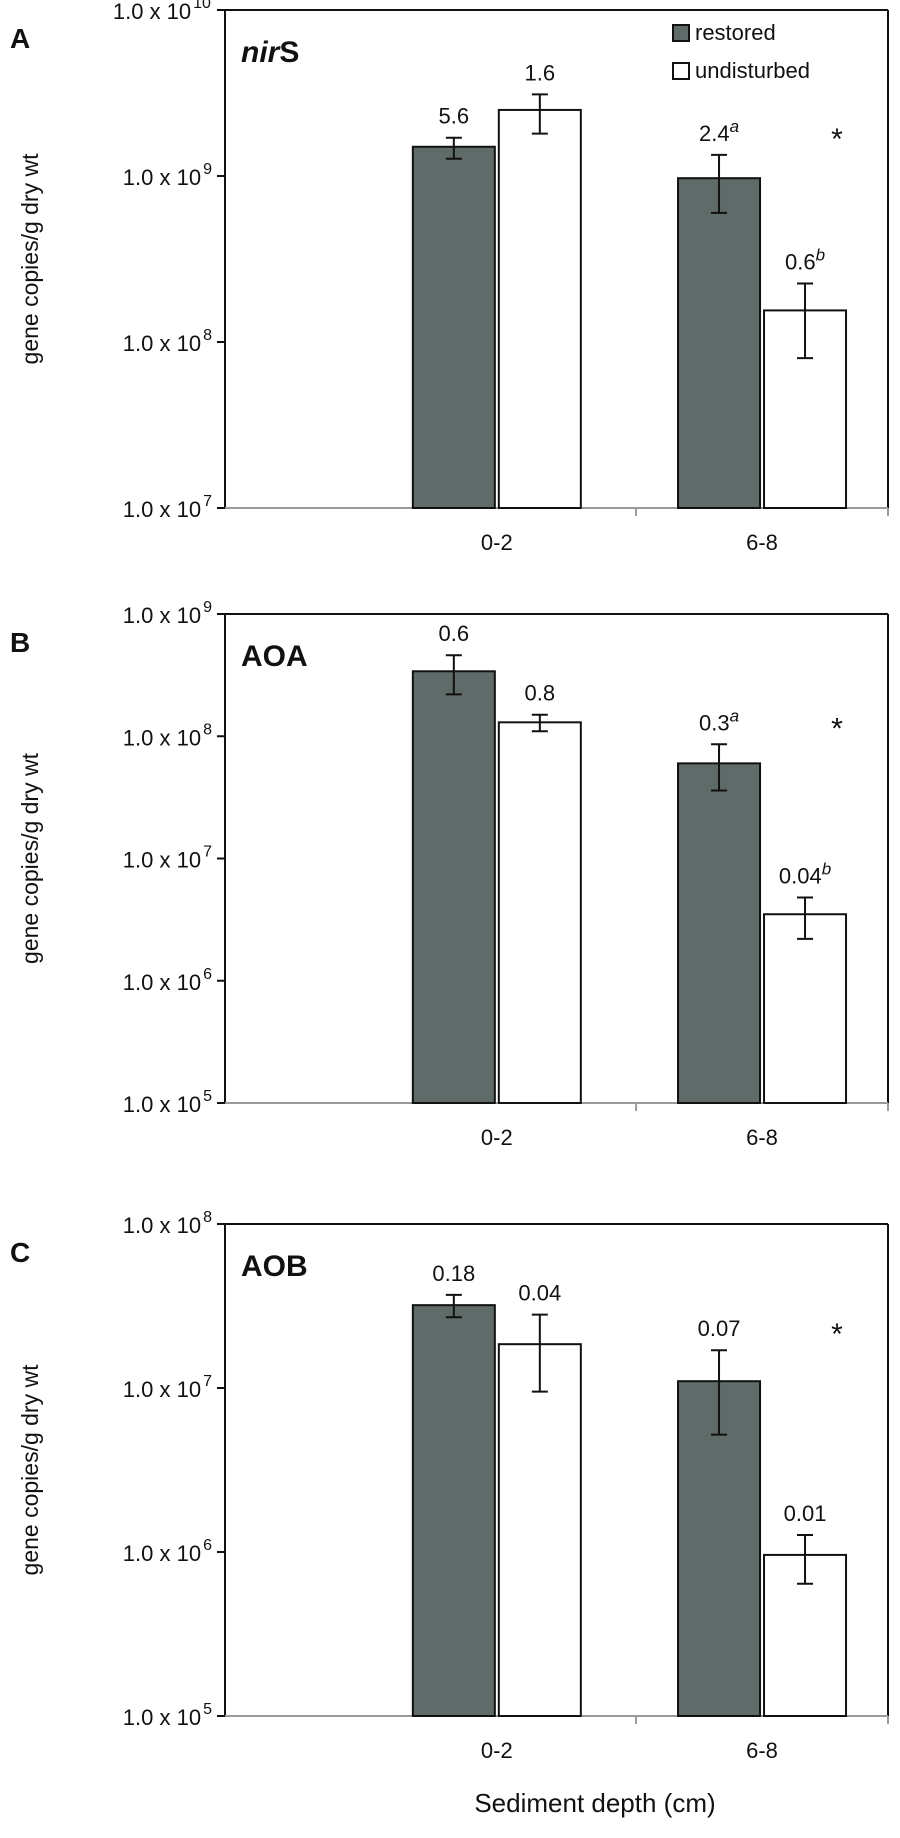 This screenshot has width=900, height=1838. I want to click on legend-swatch-restored, so click(681, 33).